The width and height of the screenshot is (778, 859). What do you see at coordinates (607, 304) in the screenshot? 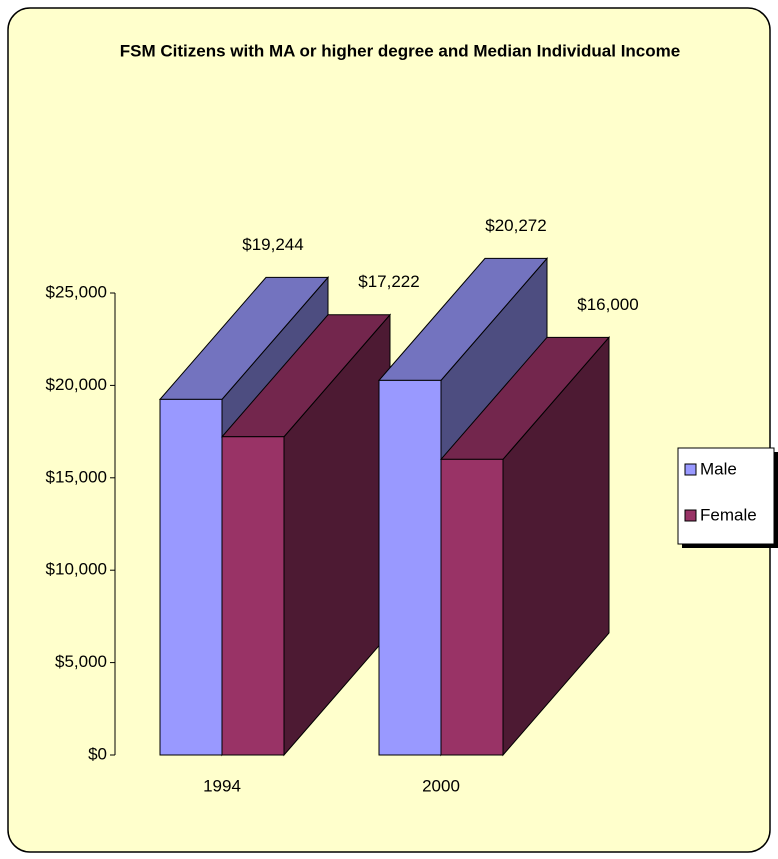
I see `data-label: $16,000` at bounding box center [607, 304].